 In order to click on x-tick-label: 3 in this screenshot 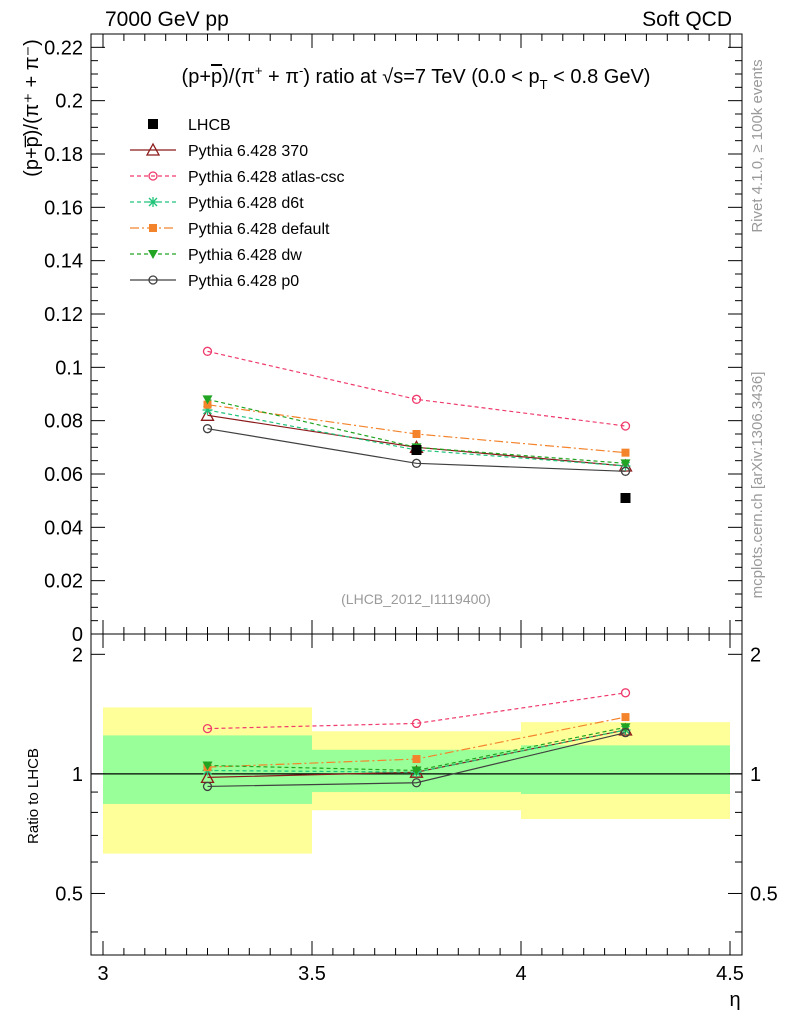, I will do `click(102, 974)`.